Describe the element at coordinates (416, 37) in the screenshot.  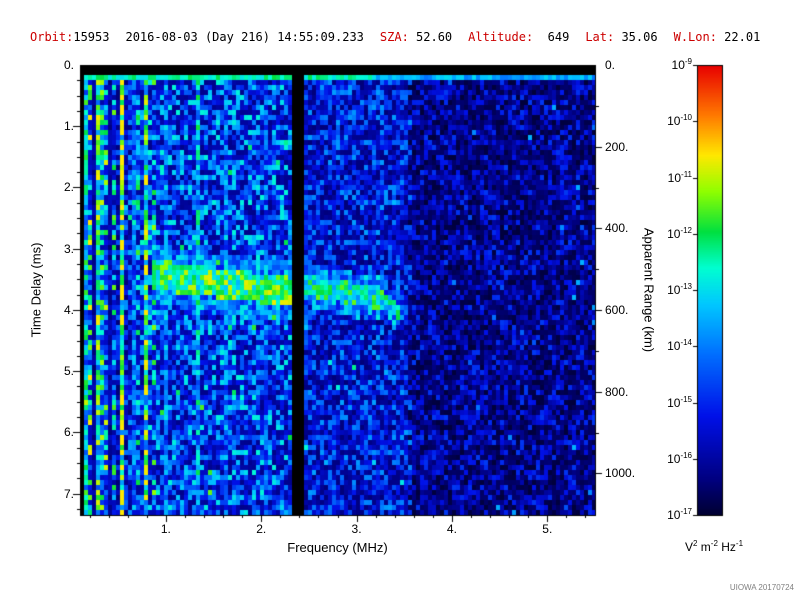
I see `header-field: SZA: 52.60` at that location.